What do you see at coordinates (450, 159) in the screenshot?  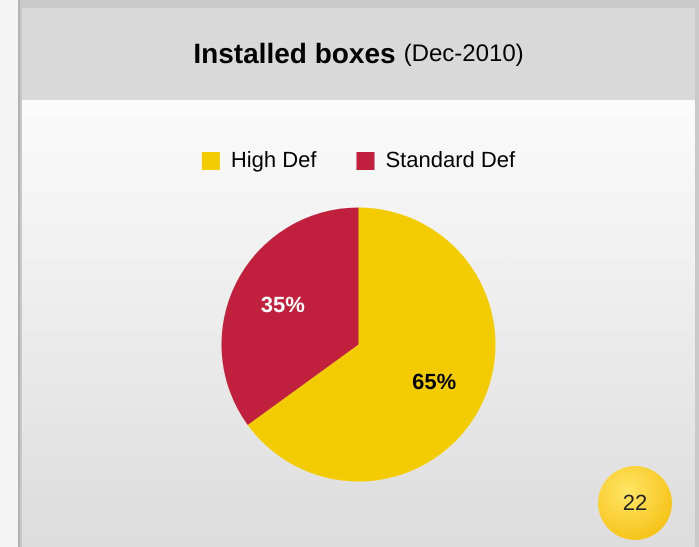 I see `legend-label: Standard Def` at bounding box center [450, 159].